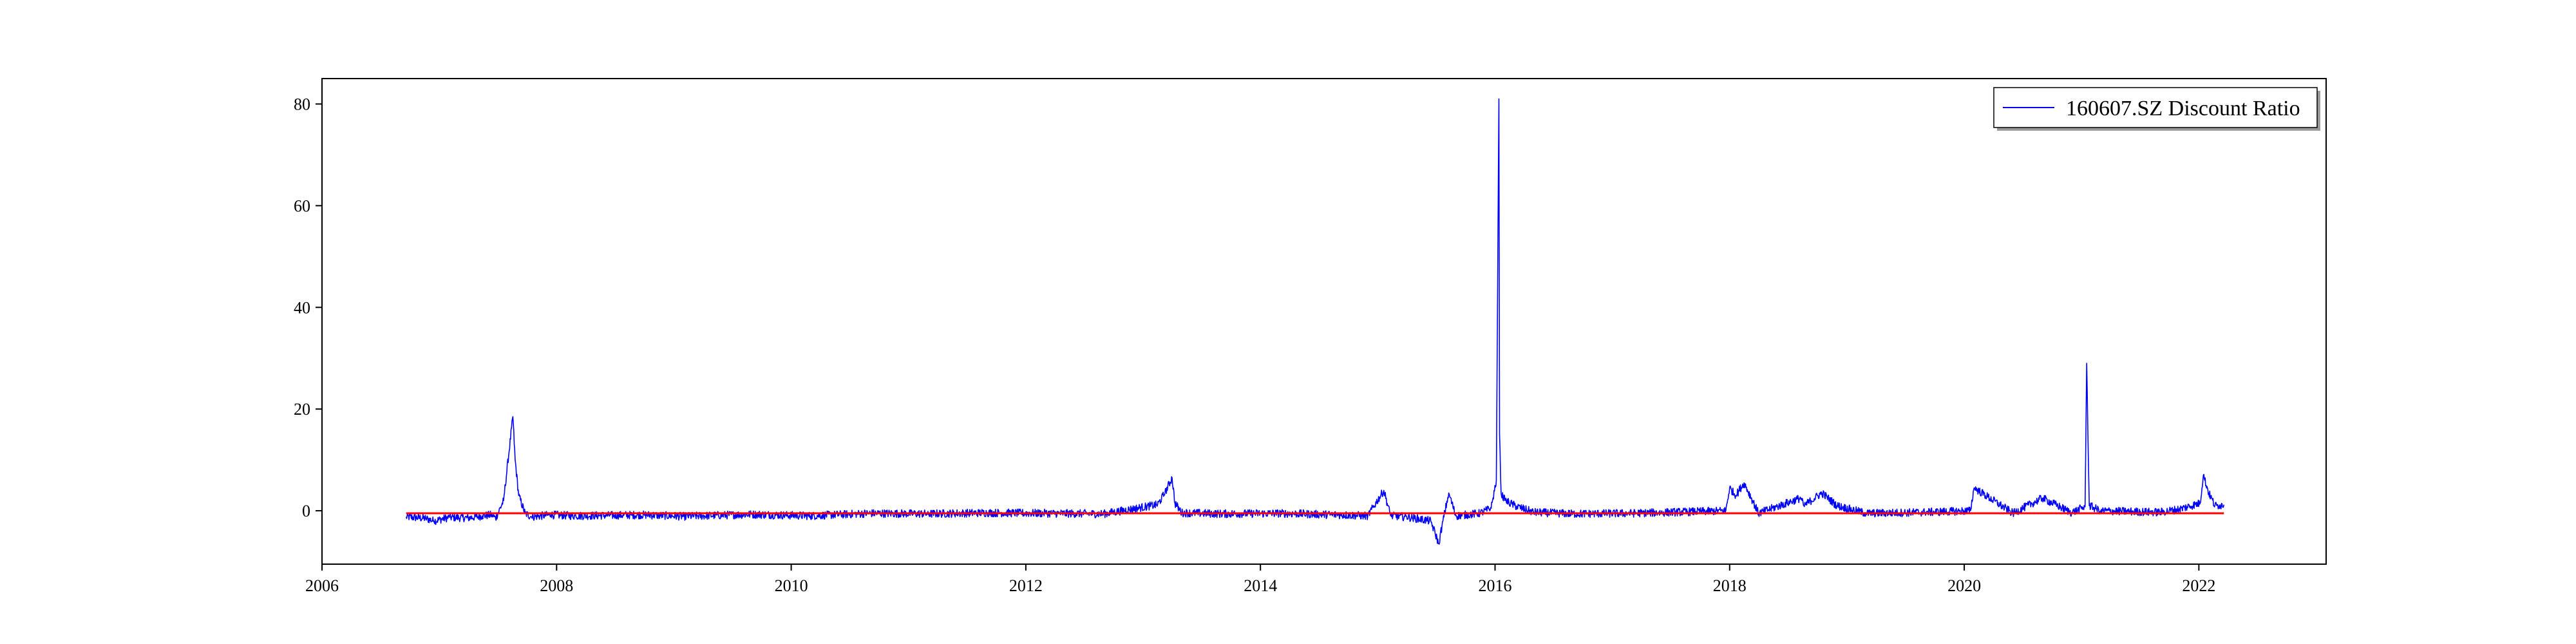  Describe the element at coordinates (2183, 108) in the screenshot. I see `legend-label: 160607.SZ Discount Ratio` at that location.